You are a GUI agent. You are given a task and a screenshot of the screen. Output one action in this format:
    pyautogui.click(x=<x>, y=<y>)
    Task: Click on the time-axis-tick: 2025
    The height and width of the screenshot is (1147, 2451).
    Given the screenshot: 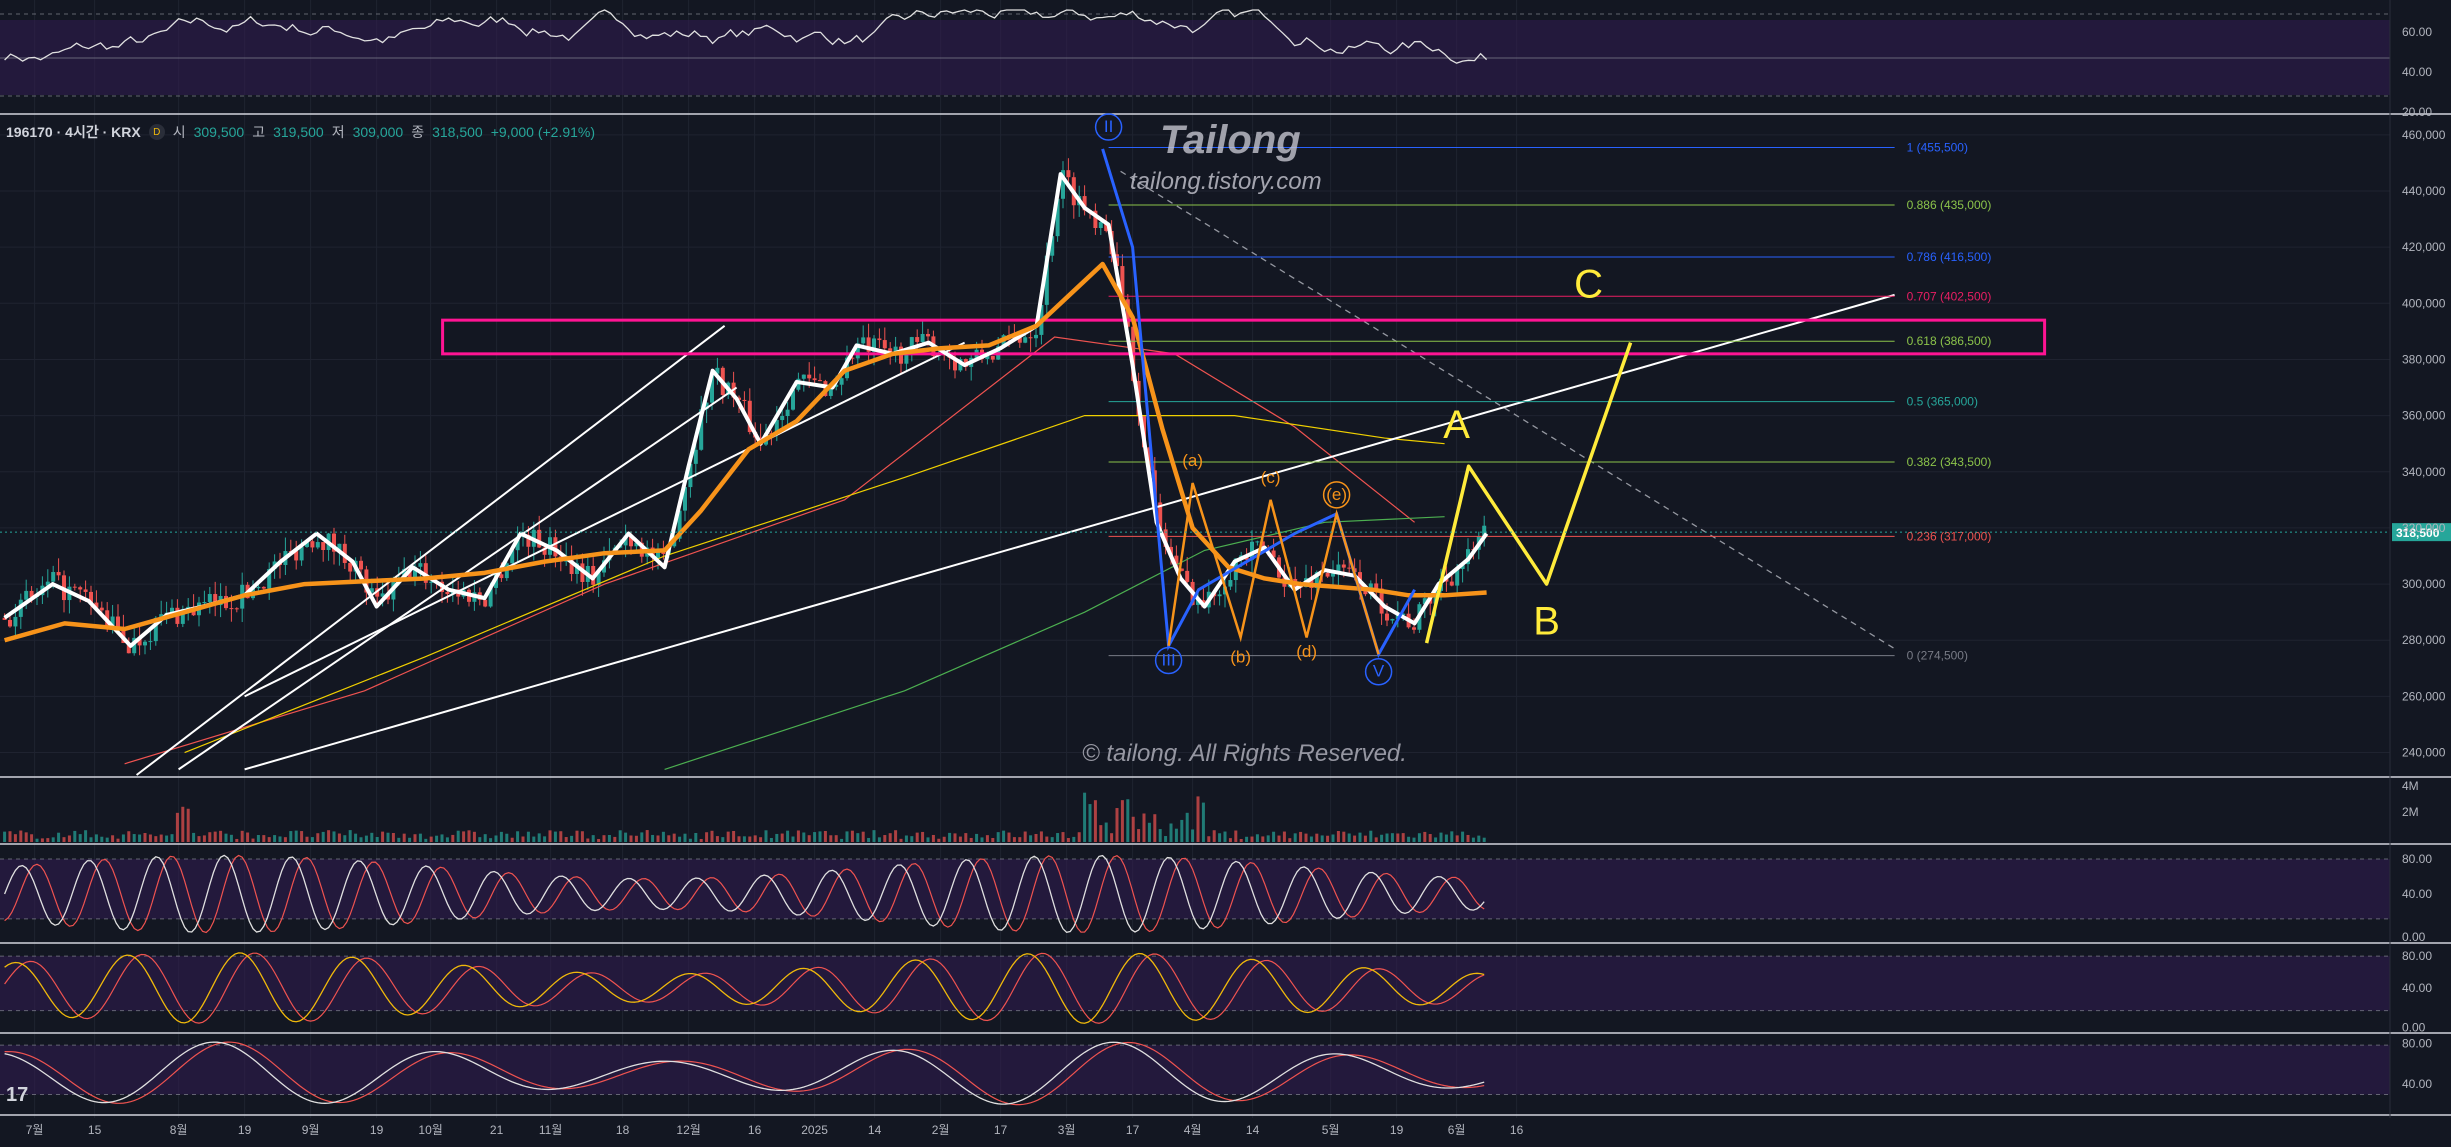 What is the action you would take?
    pyautogui.click(x=814, y=1130)
    